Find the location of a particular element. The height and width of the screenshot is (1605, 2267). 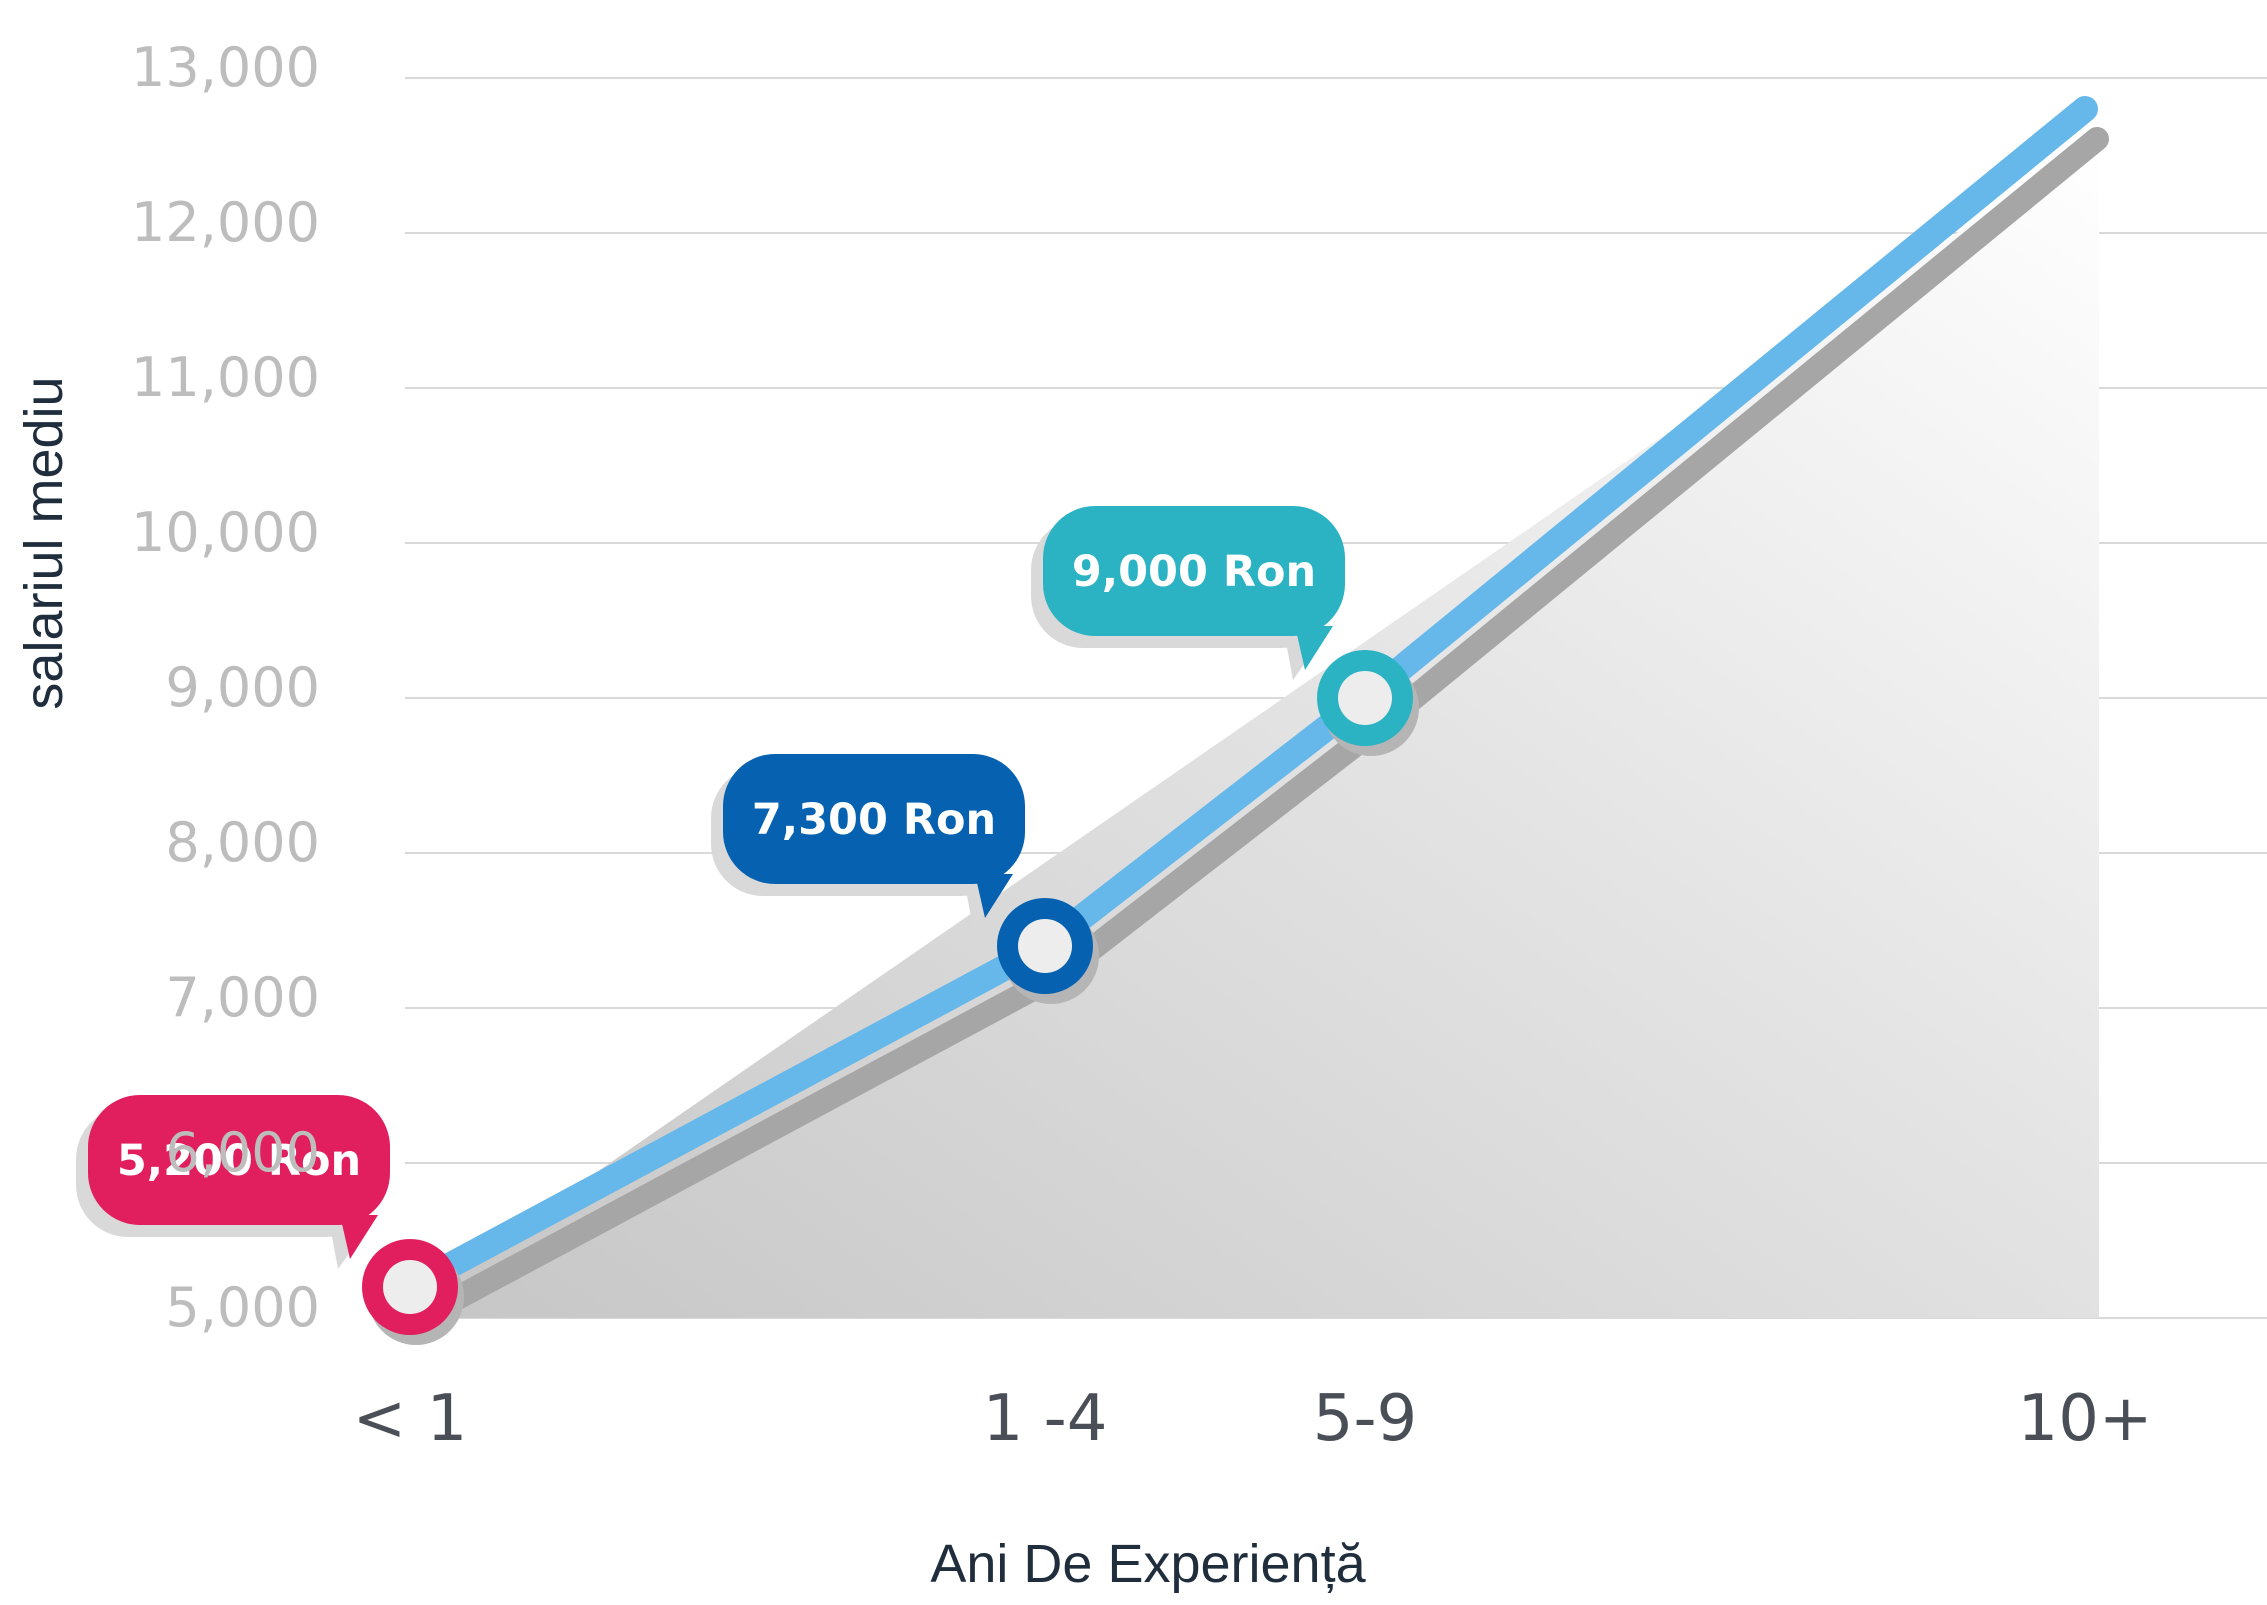

y-tick-label: 11,000 is located at coordinates (225, 377).